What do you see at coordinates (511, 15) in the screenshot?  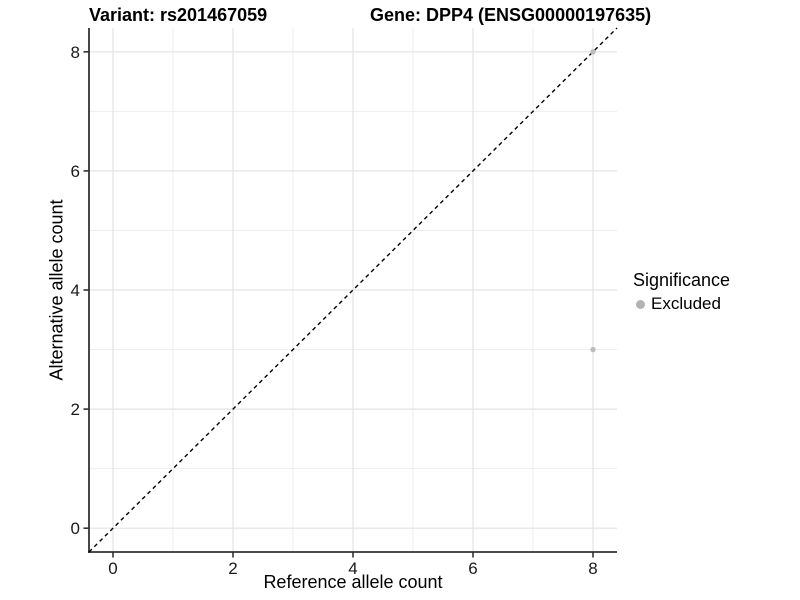 I see `gene-title: Gene: DPP4 (ENSG00000197635)` at bounding box center [511, 15].